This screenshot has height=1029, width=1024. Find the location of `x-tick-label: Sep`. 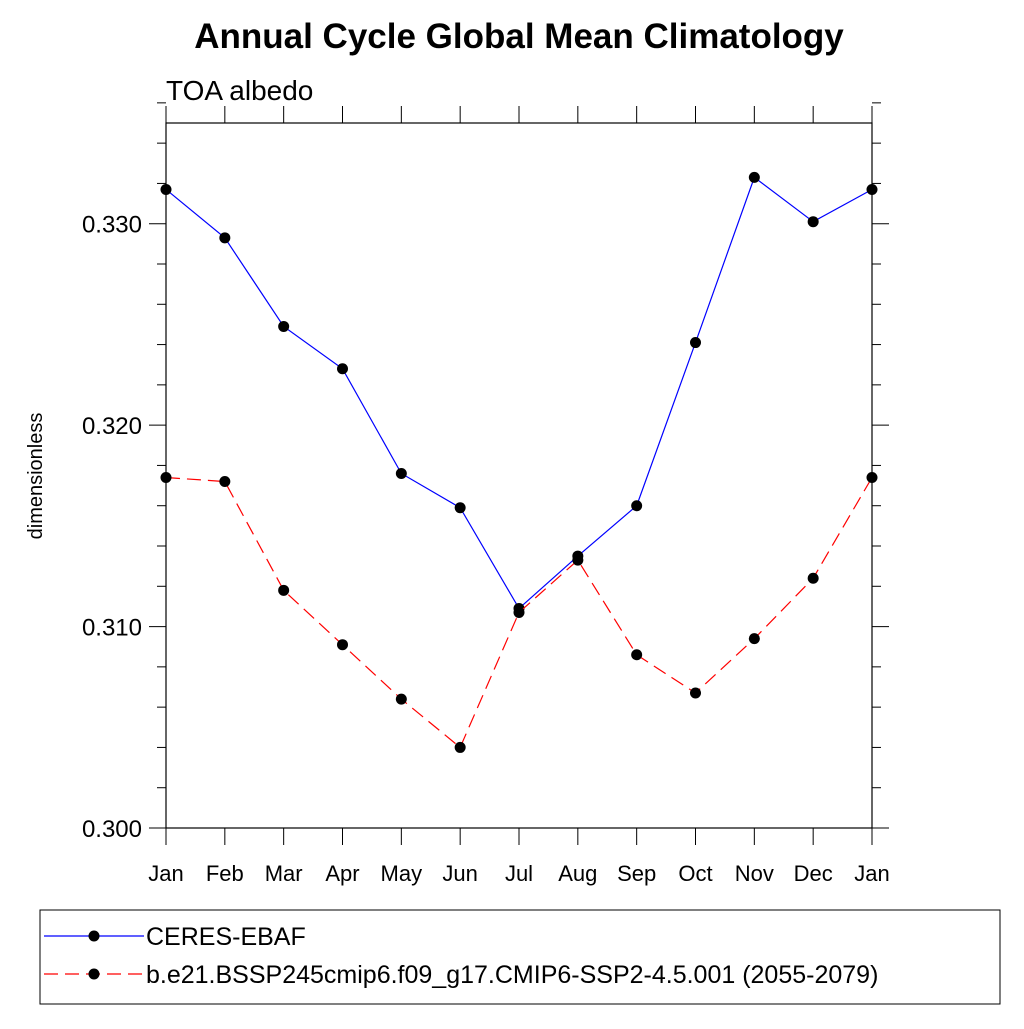

x-tick-label: Sep is located at coordinates (636, 873).